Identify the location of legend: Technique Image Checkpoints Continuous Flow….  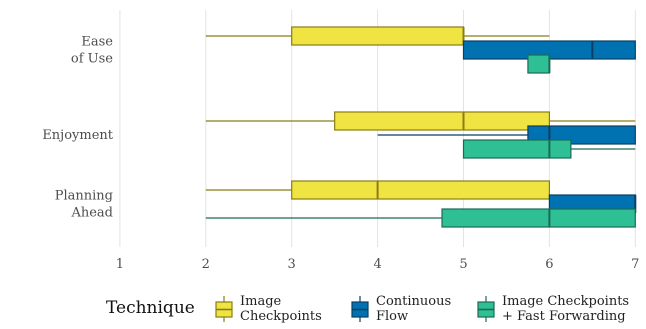
(367, 309).